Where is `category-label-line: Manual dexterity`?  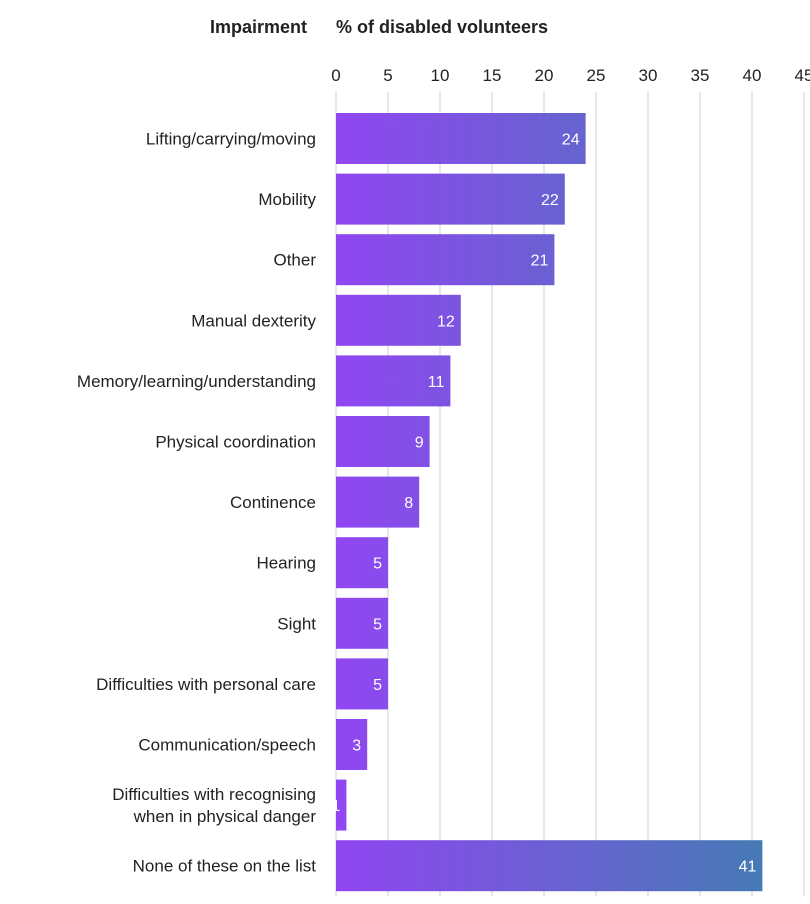 category-label-line: Manual dexterity is located at coordinates (253, 320).